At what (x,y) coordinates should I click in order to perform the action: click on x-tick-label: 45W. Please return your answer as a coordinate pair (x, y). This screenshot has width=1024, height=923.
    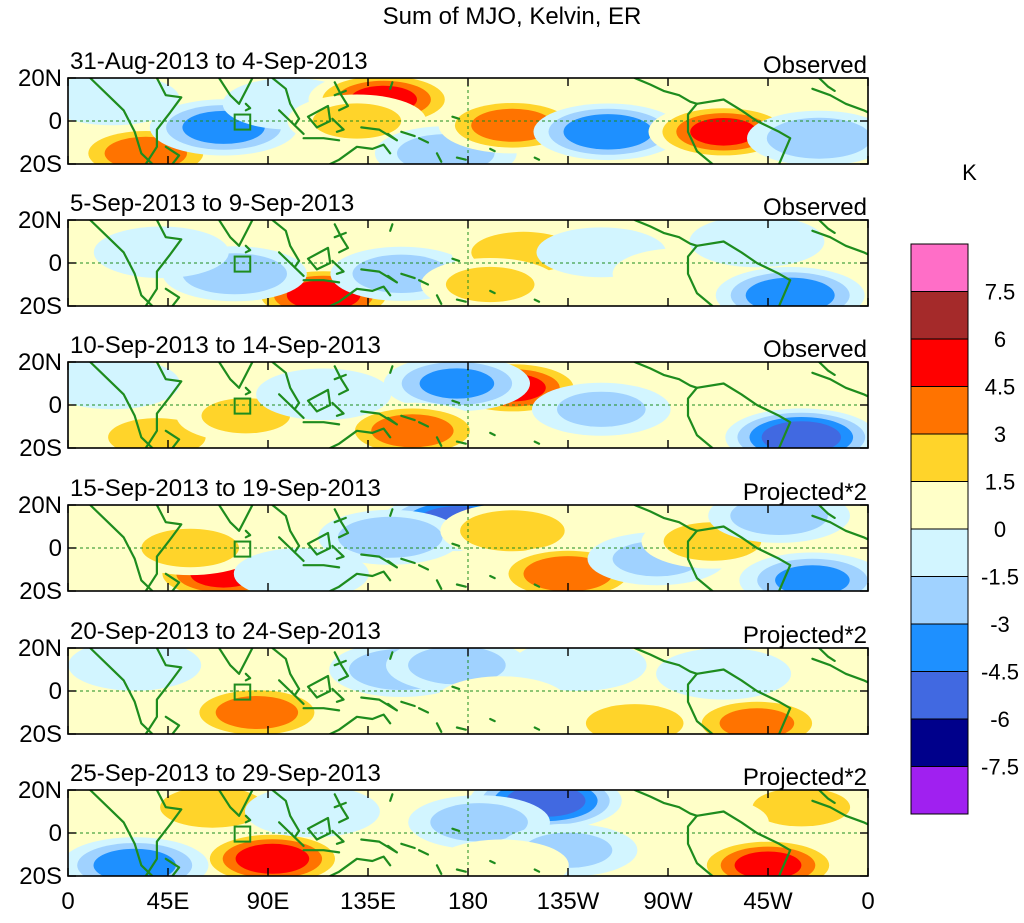
    Looking at the image, I should click on (768, 901).